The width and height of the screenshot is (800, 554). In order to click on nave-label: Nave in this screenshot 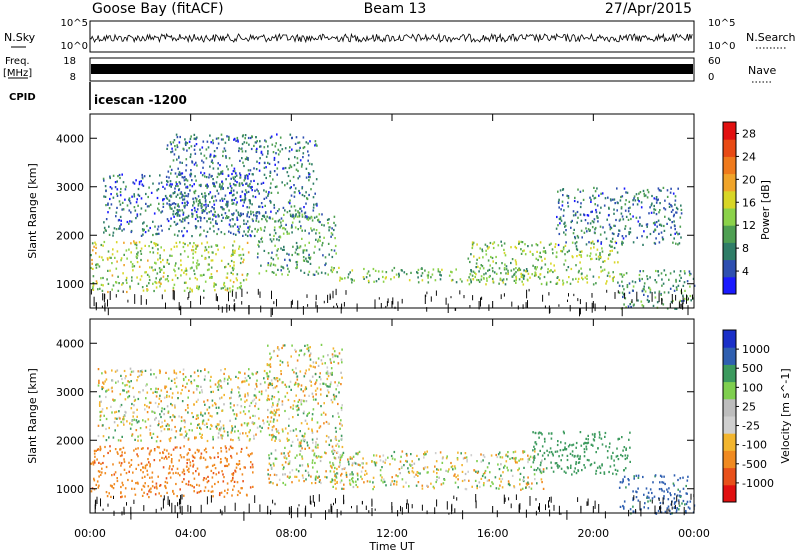, I will do `click(762, 70)`.